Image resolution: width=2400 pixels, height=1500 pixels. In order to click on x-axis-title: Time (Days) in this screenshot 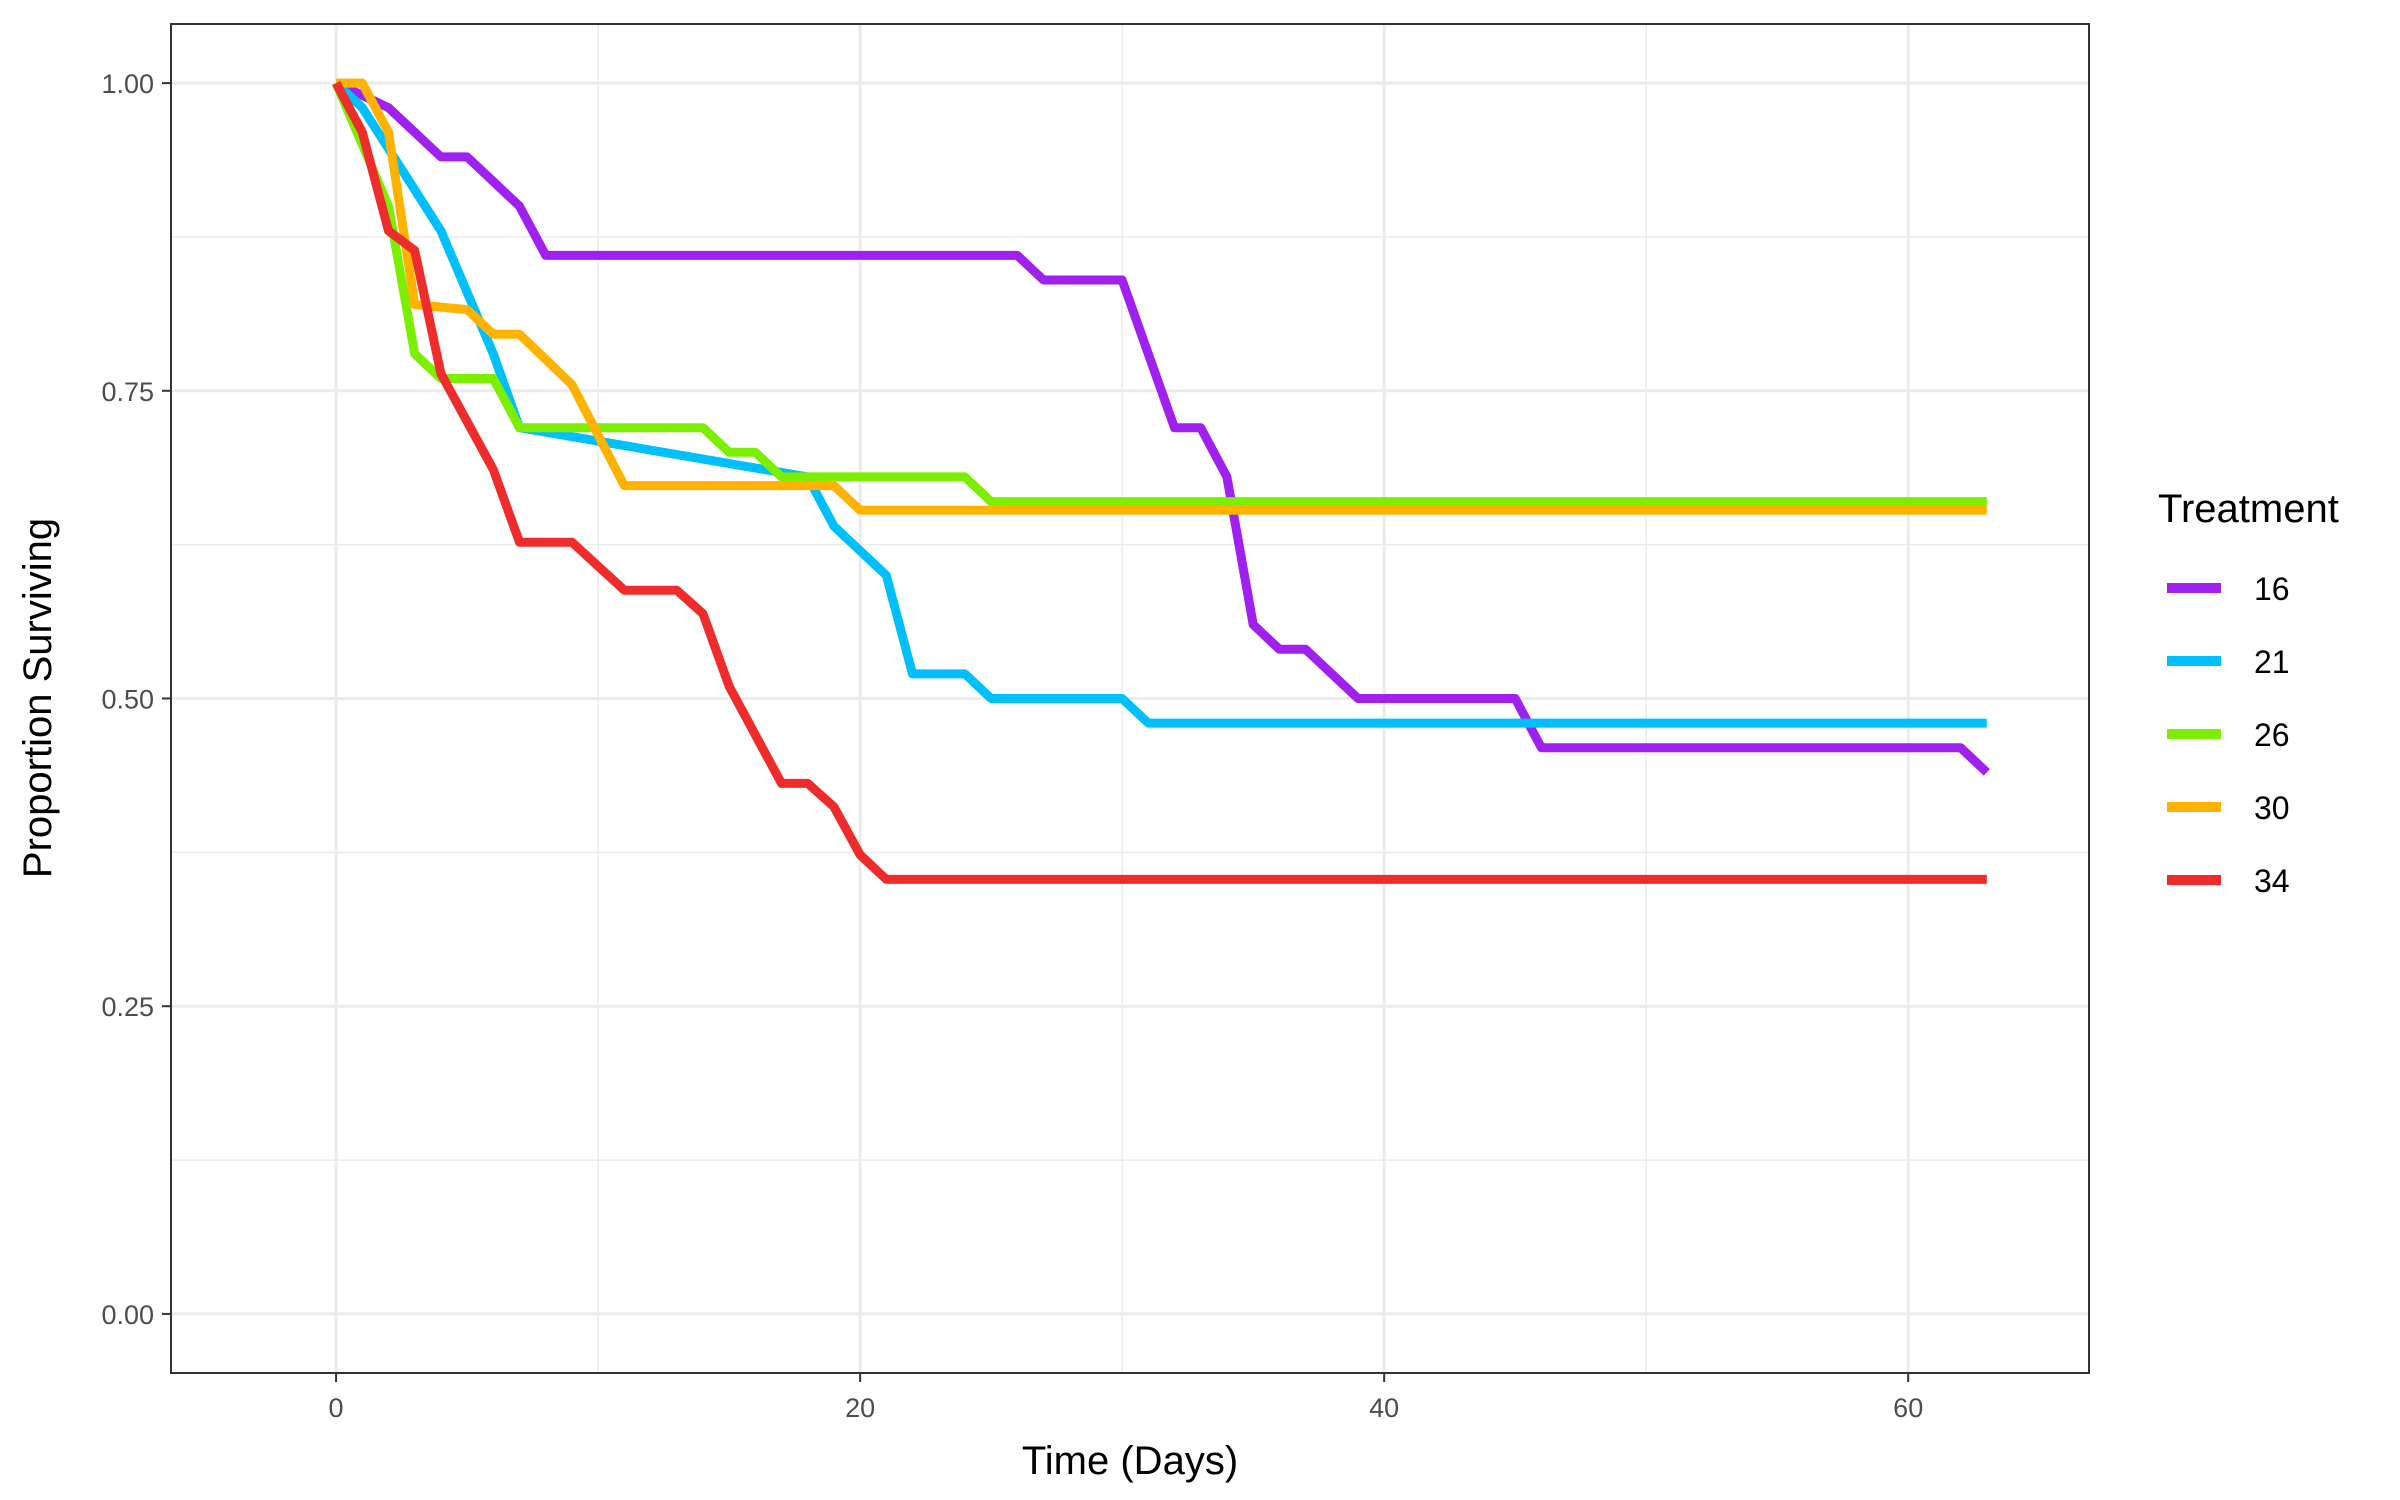, I will do `click(1130, 1461)`.